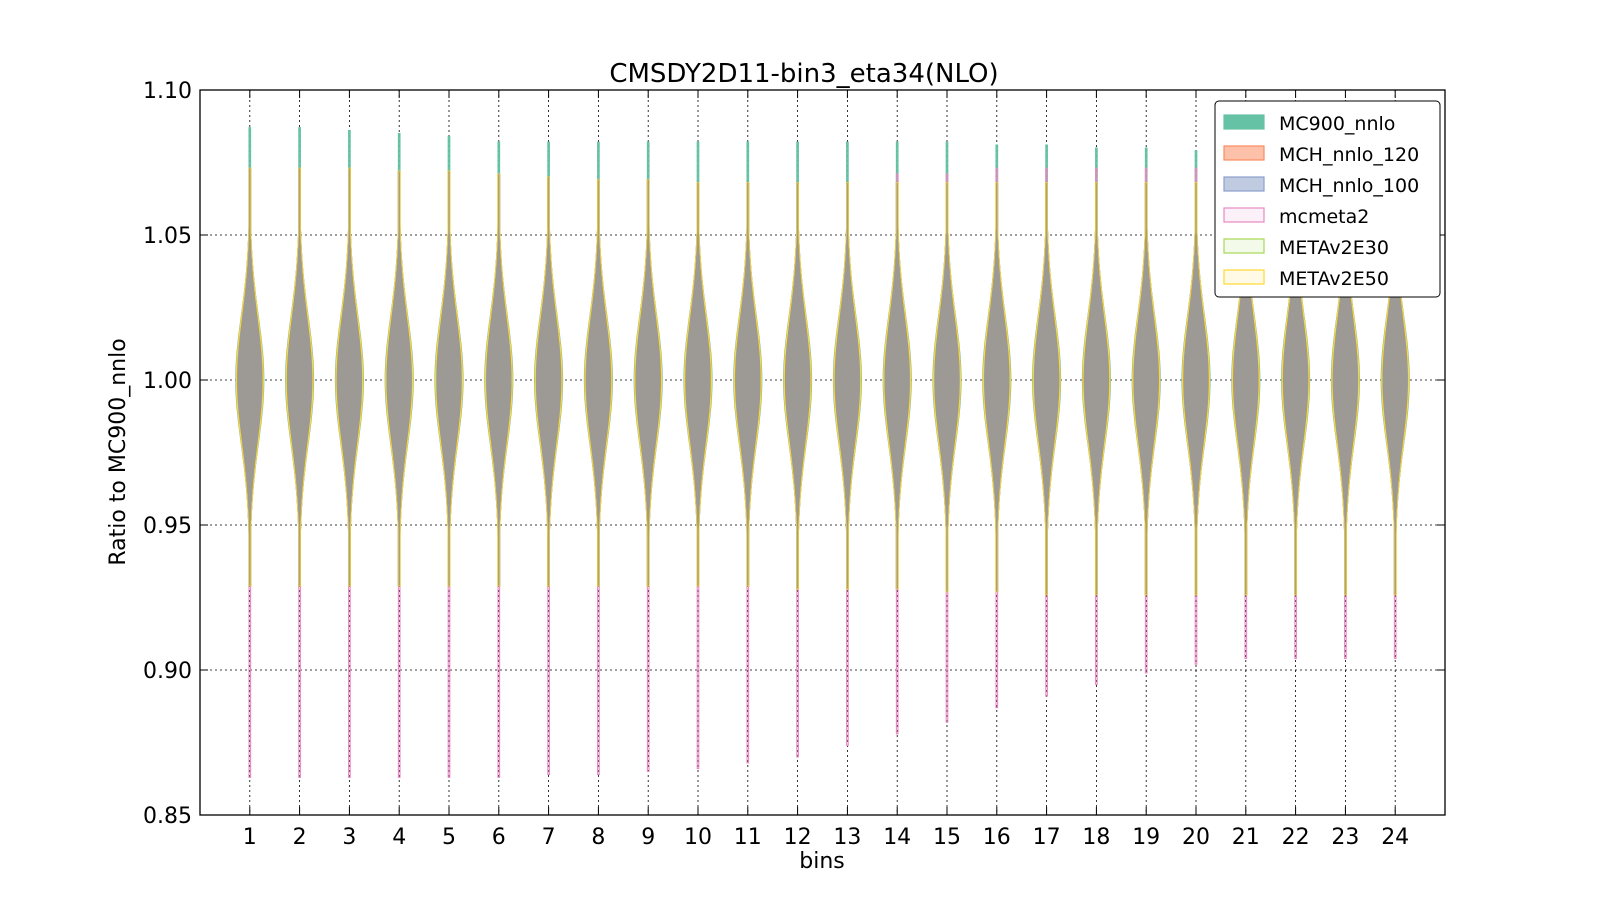 This screenshot has width=1600, height=900. What do you see at coordinates (167, 816) in the screenshot?
I see `y-tick-label: 0.85` at bounding box center [167, 816].